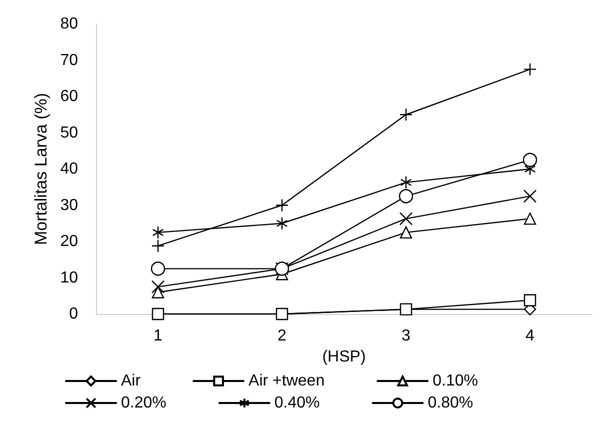 This screenshot has height=434, width=608. Describe the element at coordinates (297, 403) in the screenshot. I see `legend-label: 0.40%` at that location.